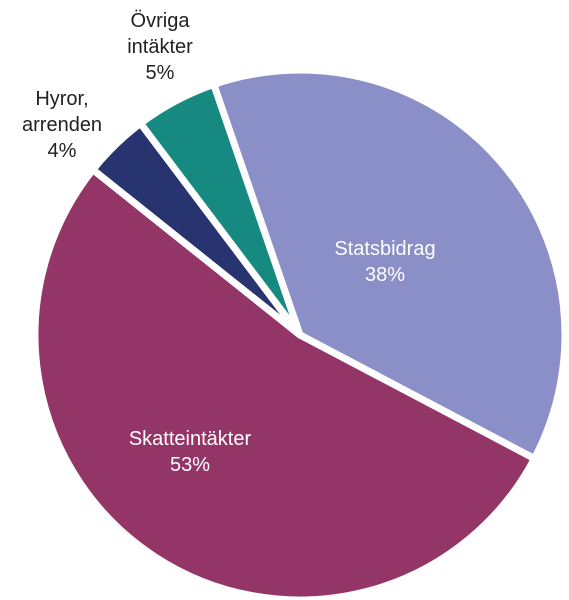  Describe the element at coordinates (62, 112) in the screenshot. I see `slice-label: Hyror, arrenden` at that location.